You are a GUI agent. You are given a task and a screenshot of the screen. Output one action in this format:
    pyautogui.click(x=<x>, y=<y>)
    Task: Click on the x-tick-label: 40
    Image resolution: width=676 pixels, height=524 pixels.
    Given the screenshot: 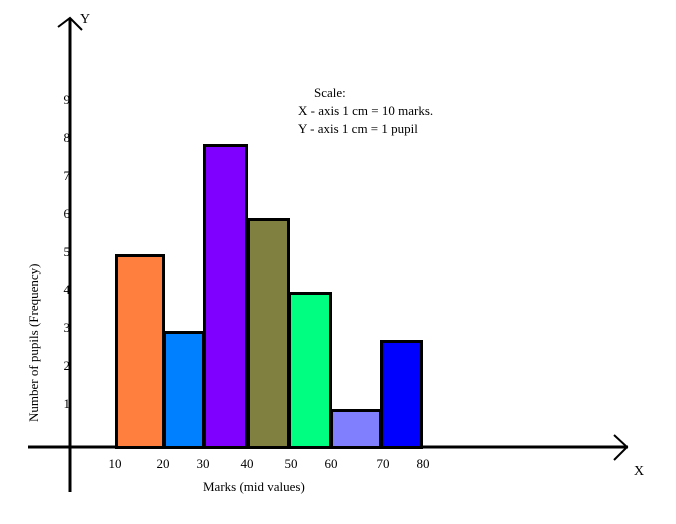 What is the action you would take?
    pyautogui.click(x=247, y=463)
    